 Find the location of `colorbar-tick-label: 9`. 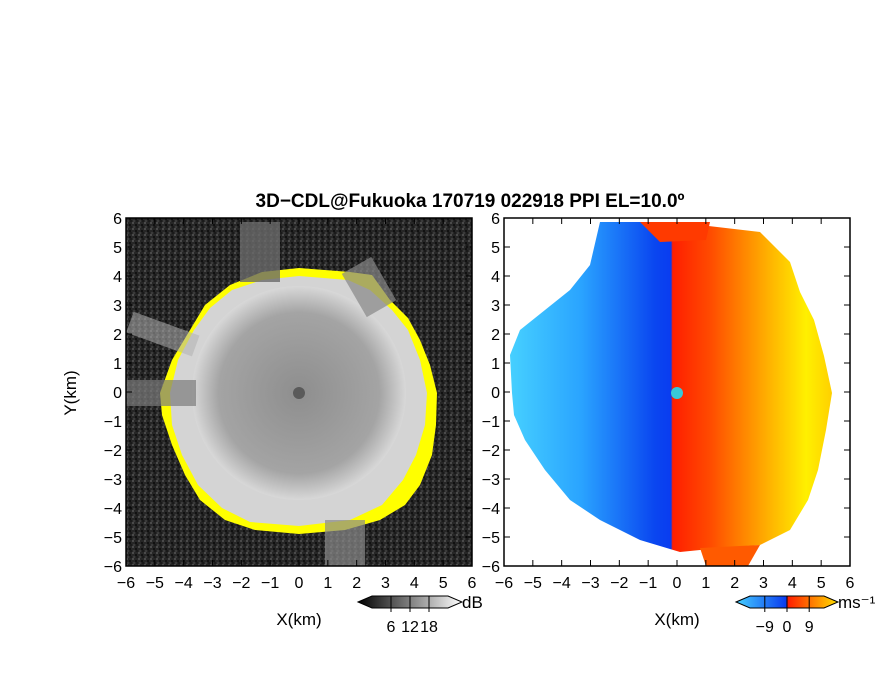

colorbar-tick-label: 9 is located at coordinates (809, 627).